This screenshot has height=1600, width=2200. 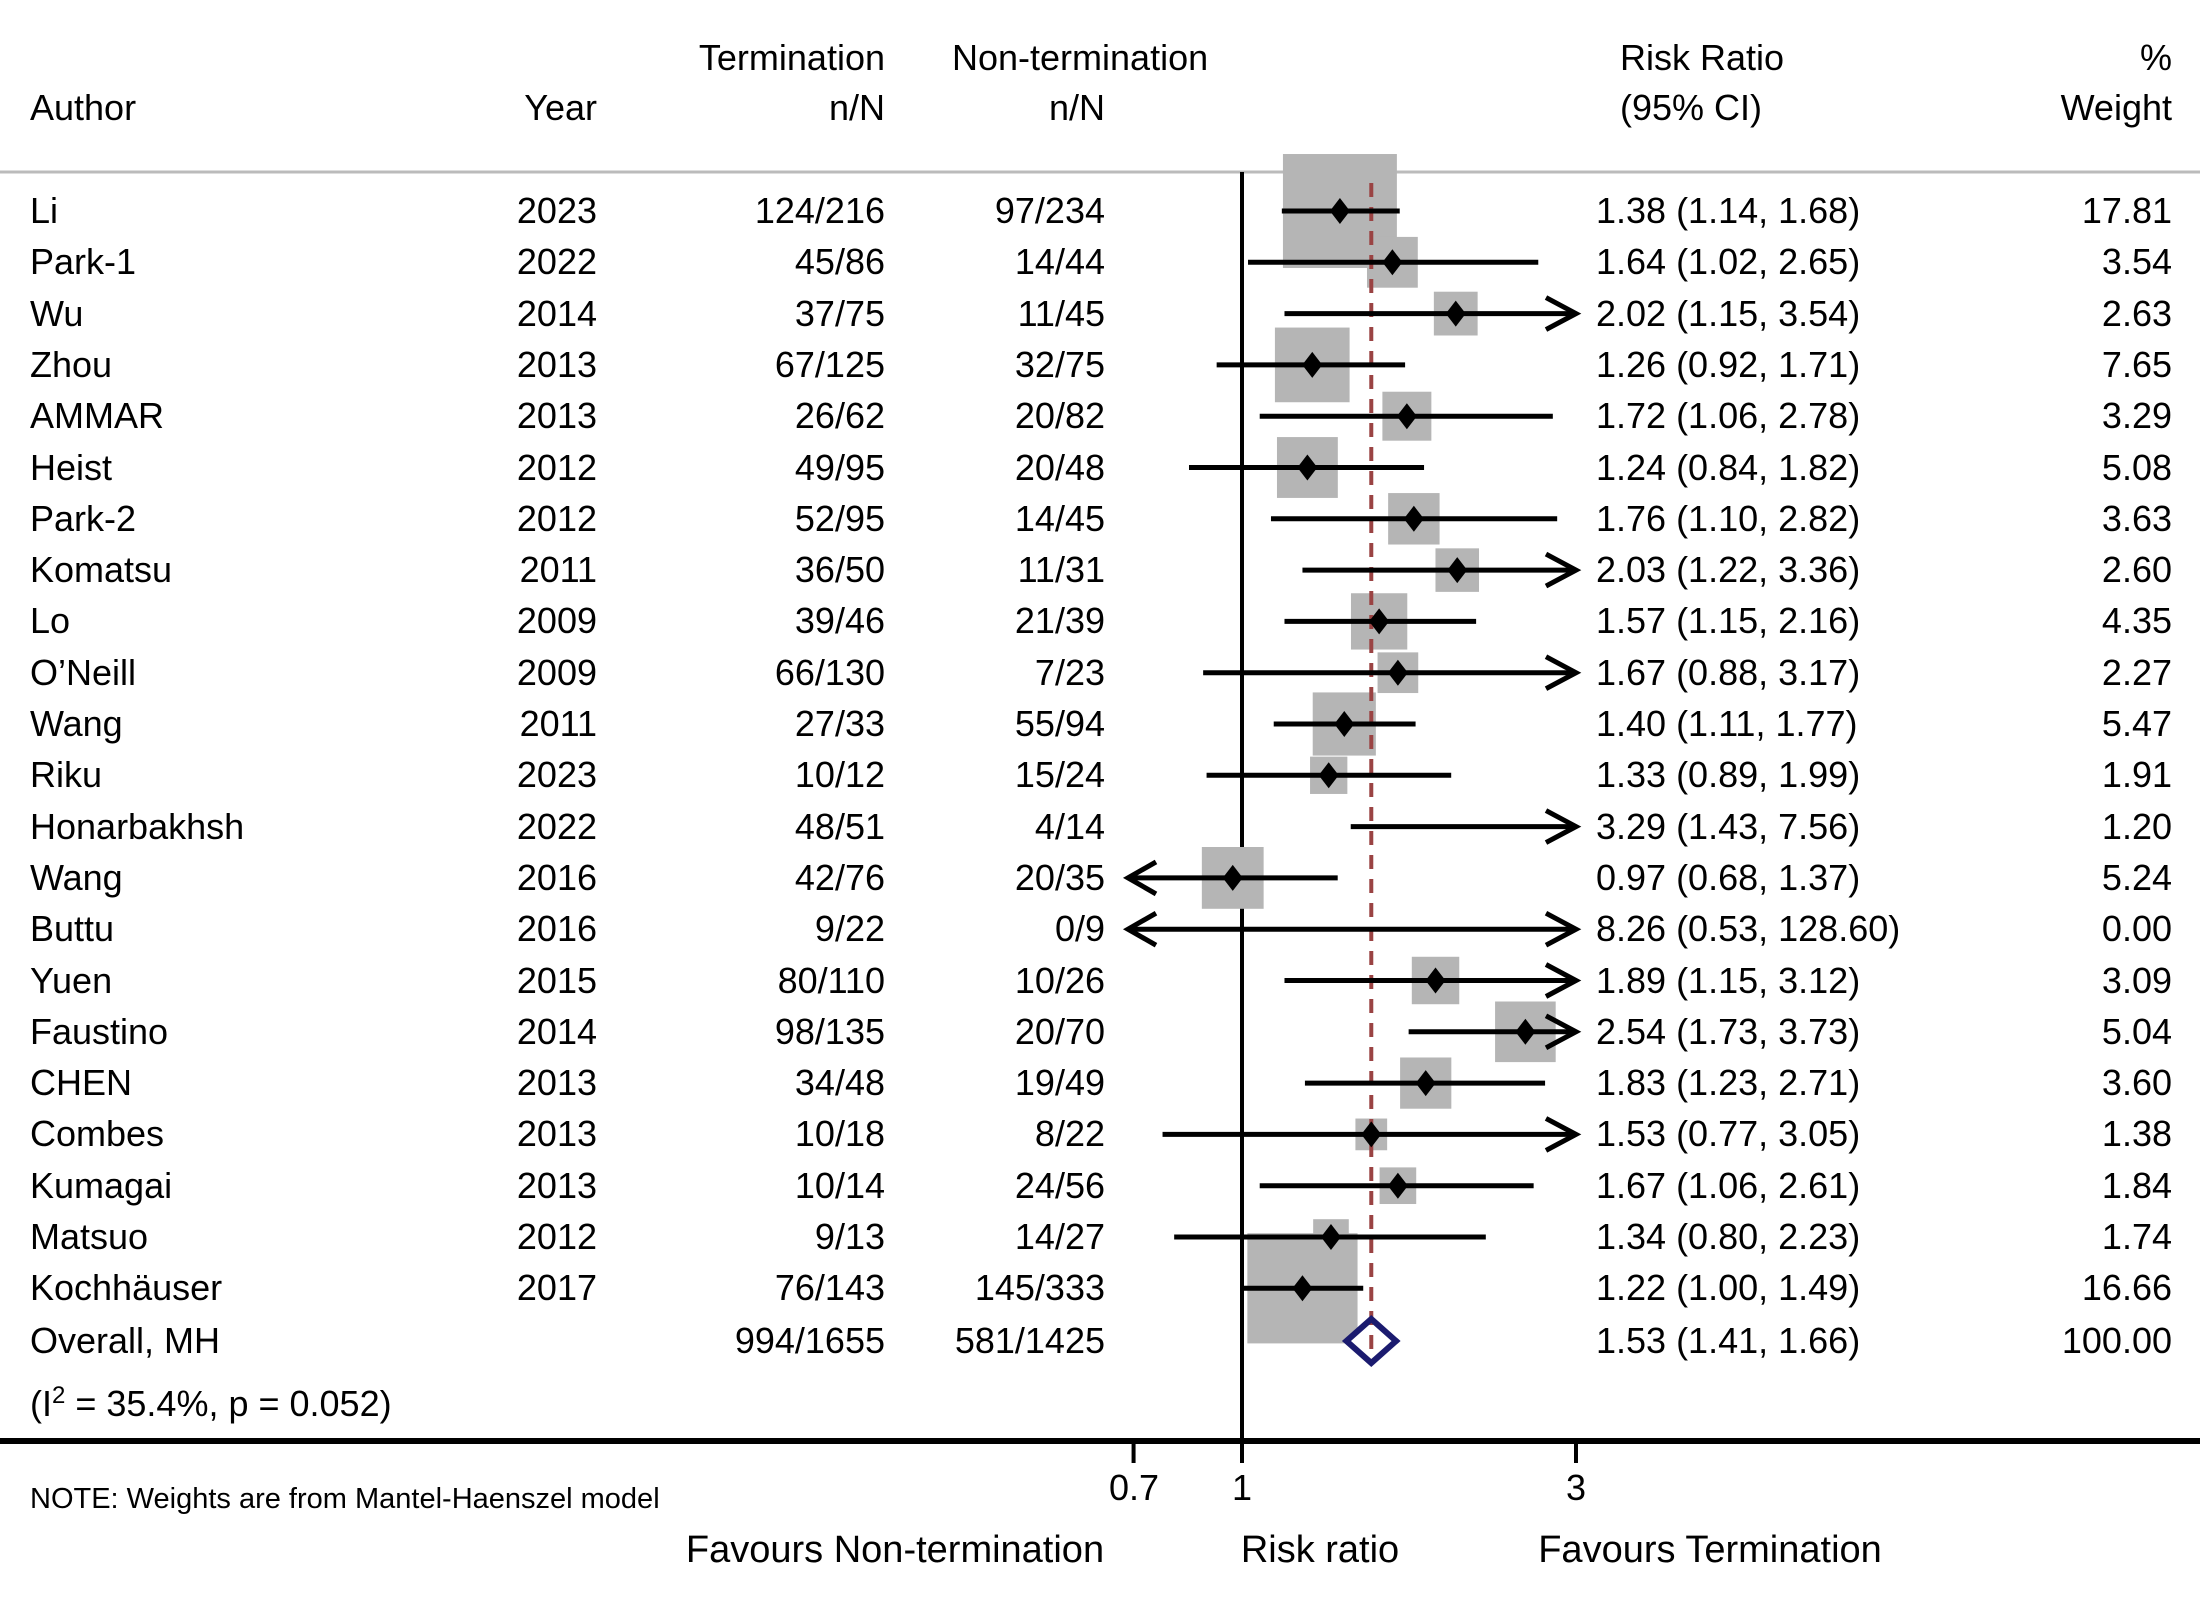 I want to click on risk-ratio-cell: 1.67 (0.88, 3.17), so click(x=1728, y=672).